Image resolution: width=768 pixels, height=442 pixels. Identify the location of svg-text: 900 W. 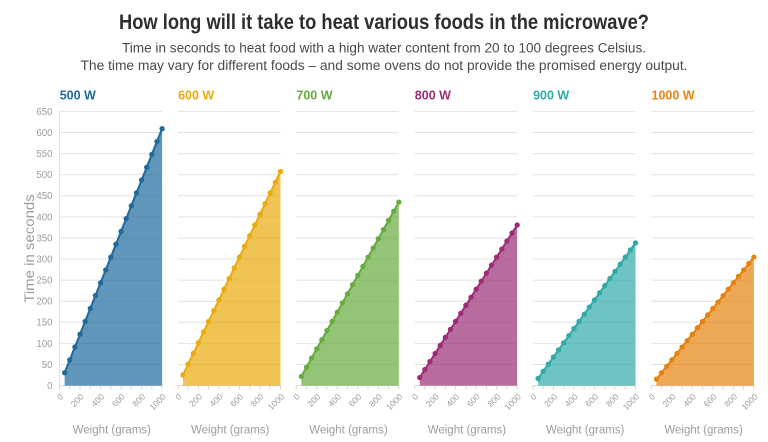
(551, 96).